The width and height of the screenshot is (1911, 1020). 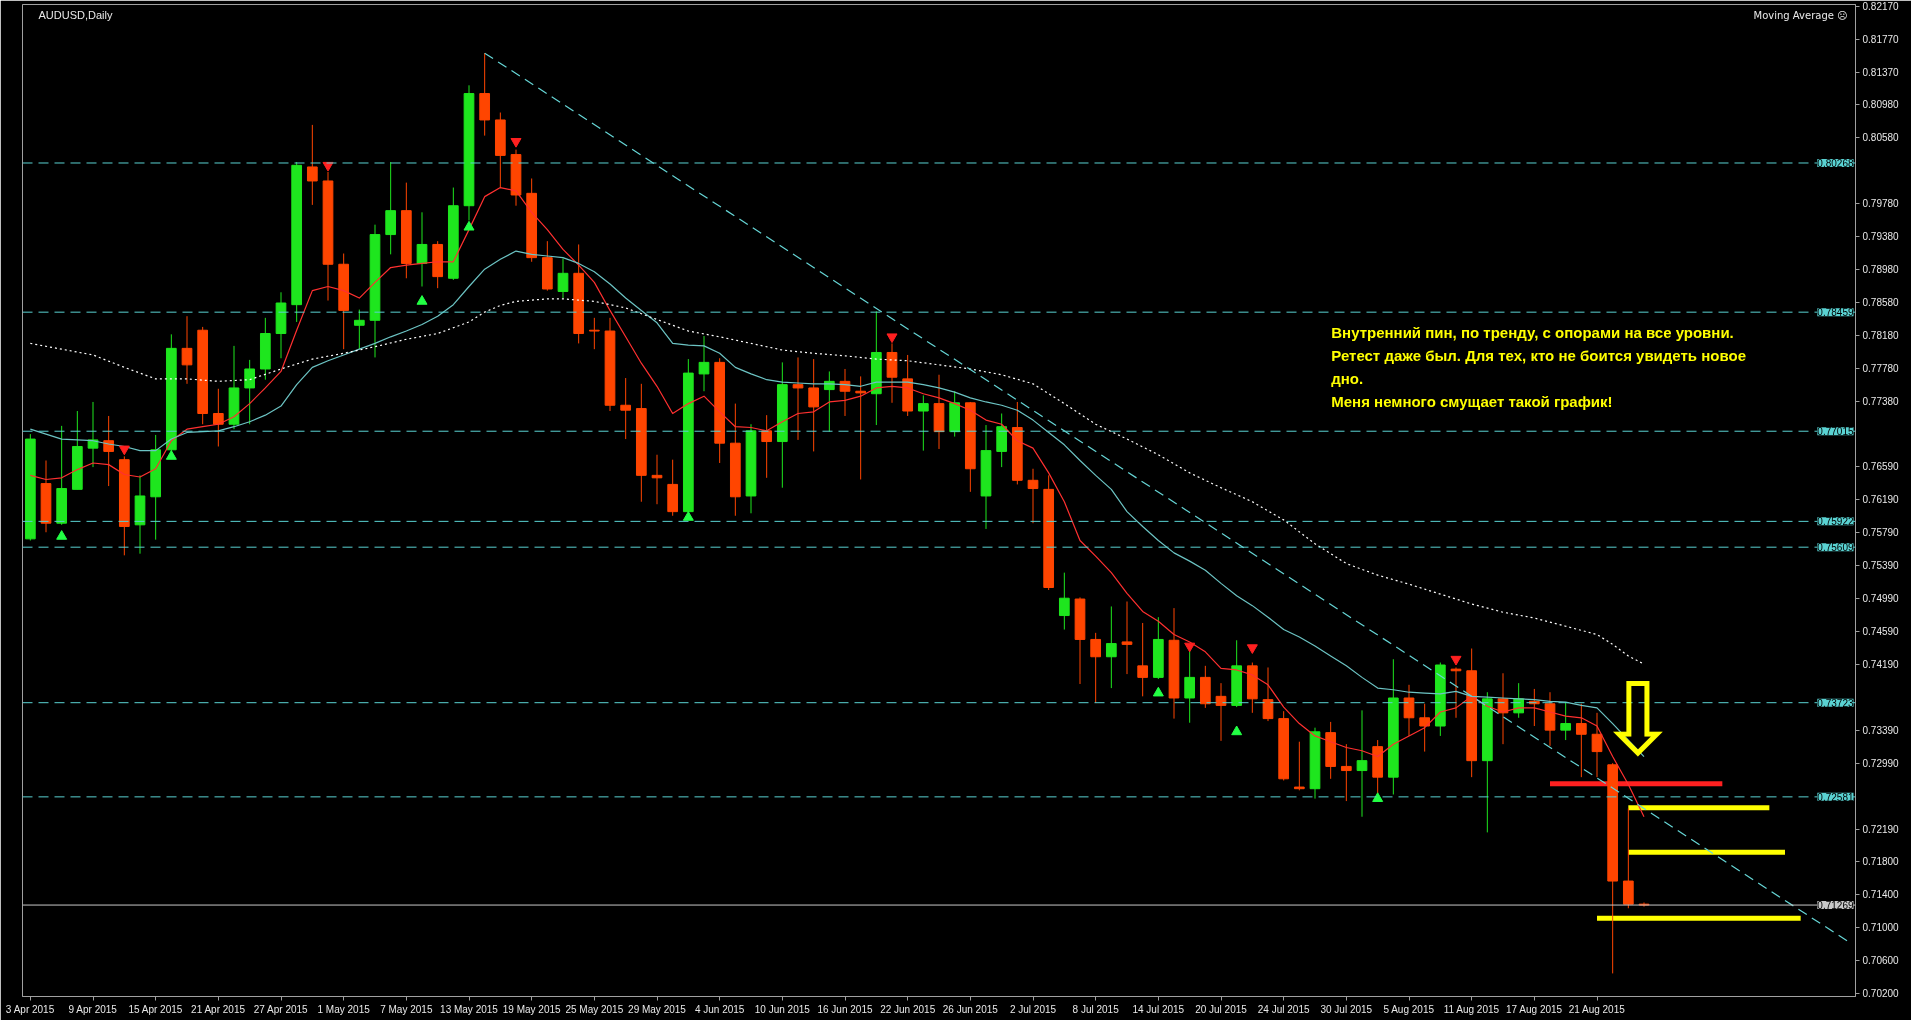 I want to click on y-tick-label: 0.75390, so click(x=1881, y=566).